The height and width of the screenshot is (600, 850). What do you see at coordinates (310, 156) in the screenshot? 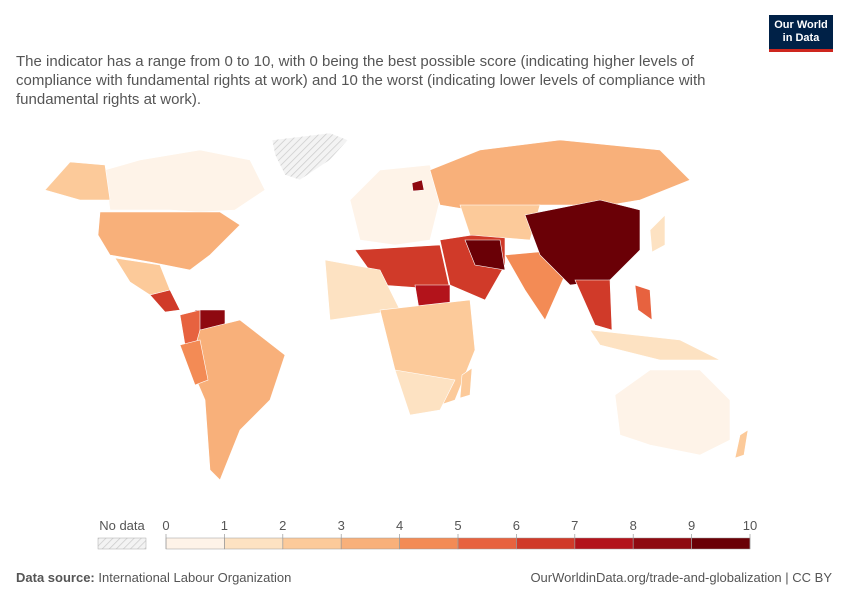
I see `greenland` at bounding box center [310, 156].